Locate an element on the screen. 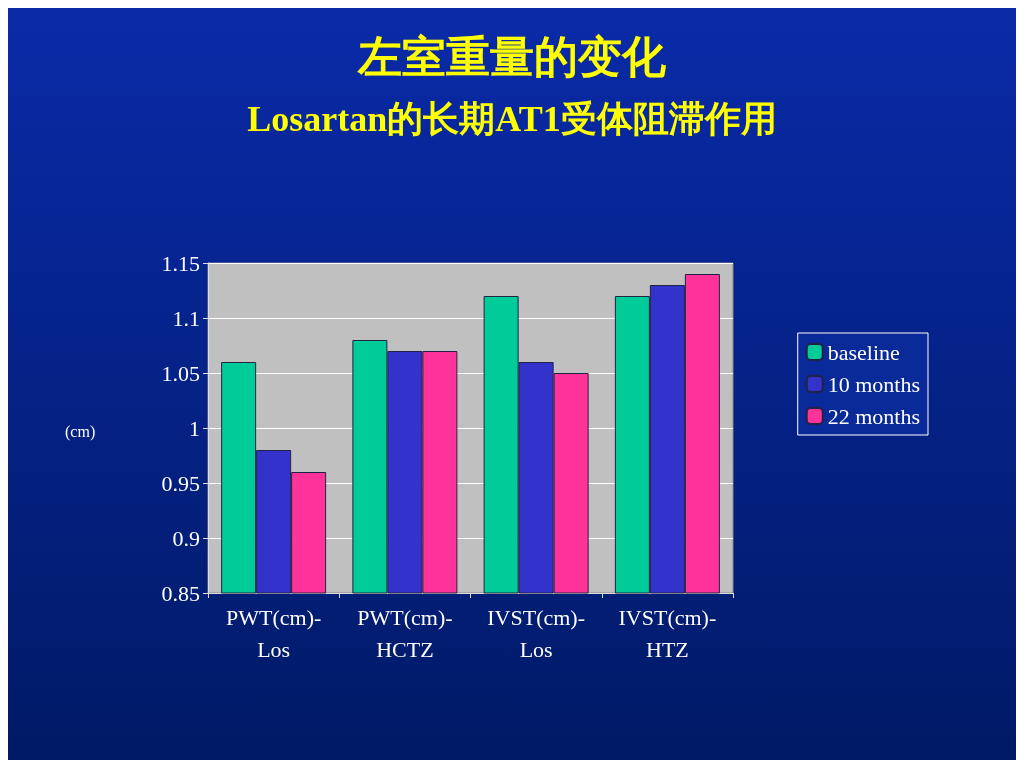  y-tick-label: 0.95 is located at coordinates (180, 483).